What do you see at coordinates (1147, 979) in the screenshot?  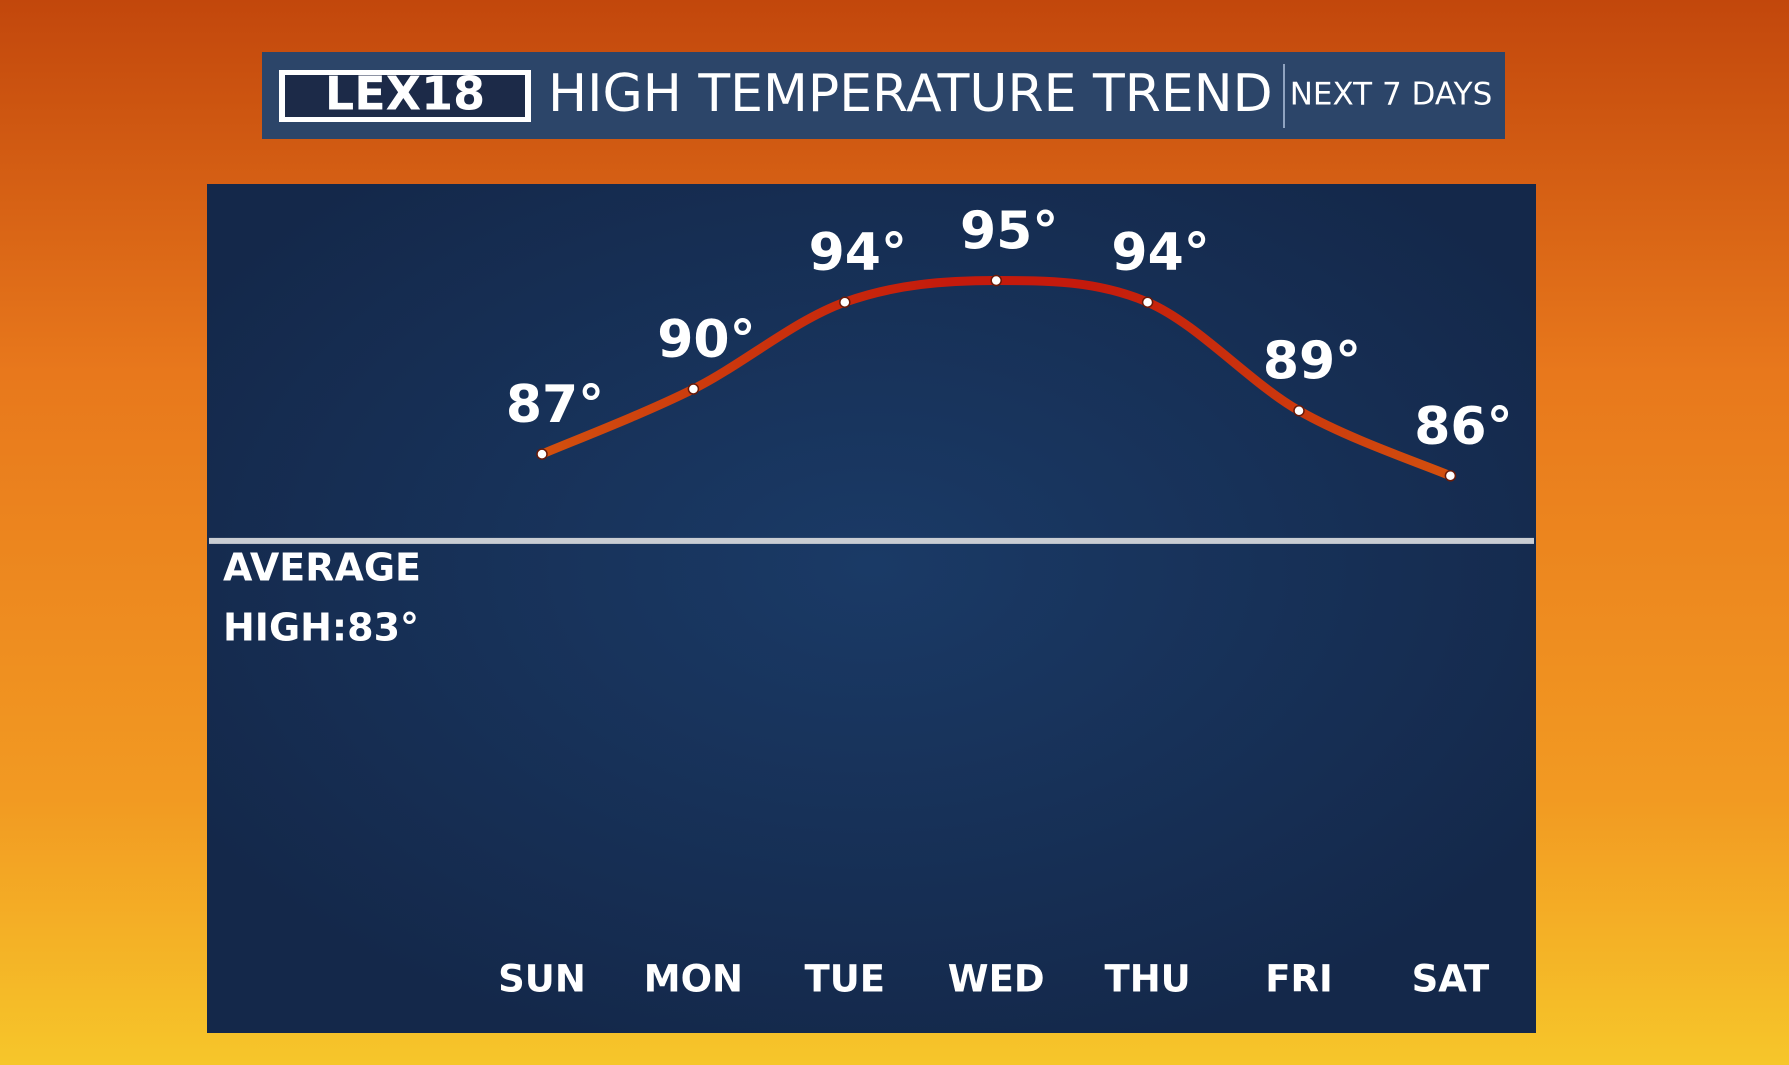 I see `x-tick-label: THU` at bounding box center [1147, 979].